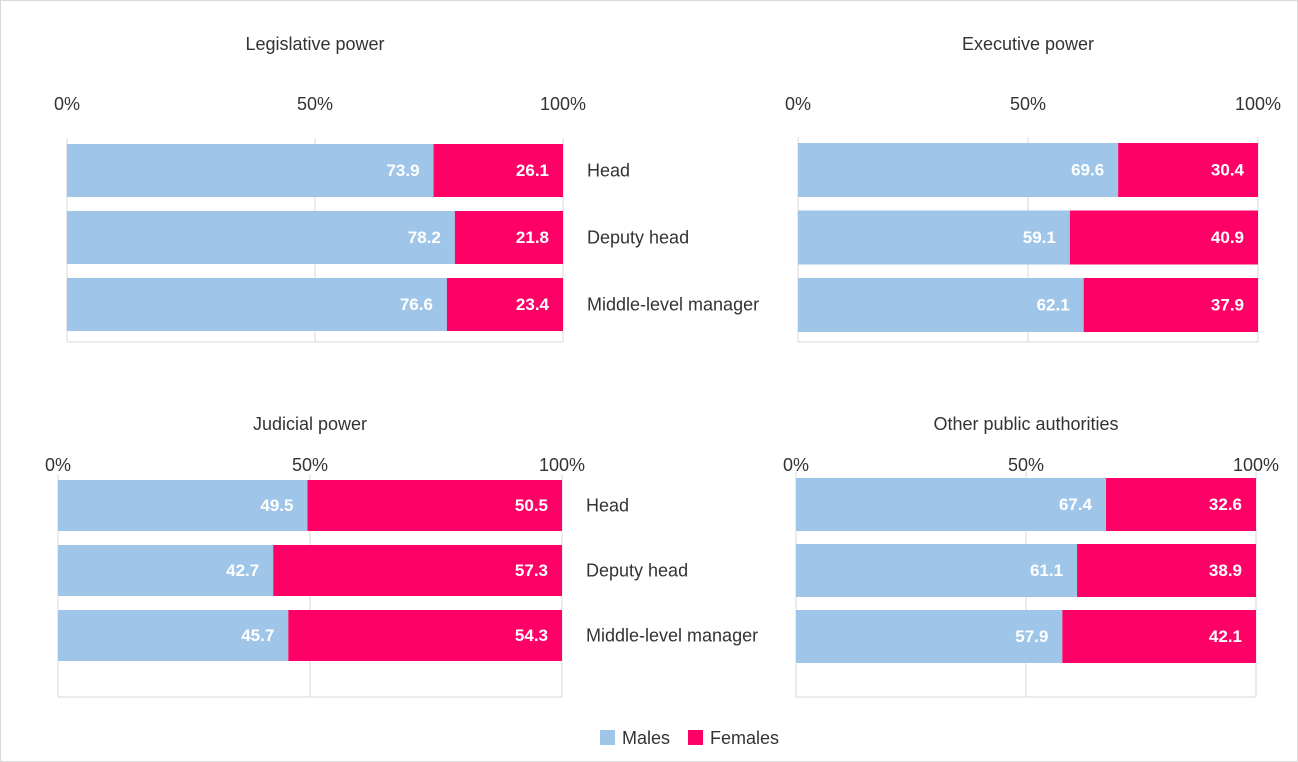 This screenshot has width=1298, height=762. Describe the element at coordinates (531, 570) in the screenshot. I see `data-label: 57.3` at that location.